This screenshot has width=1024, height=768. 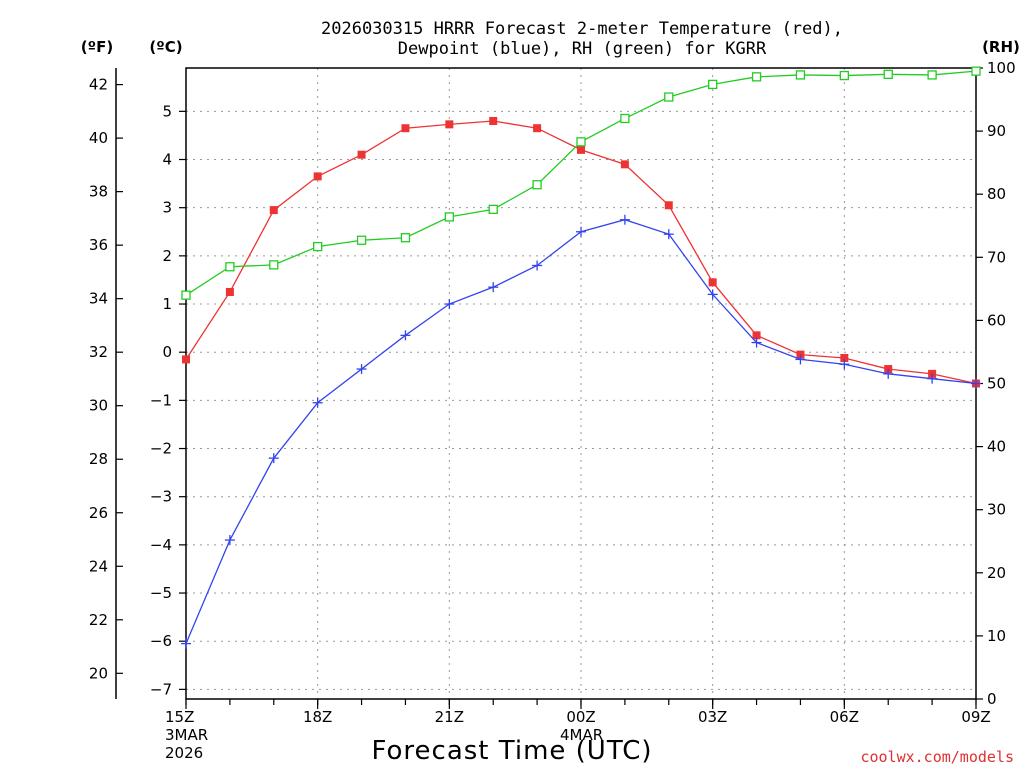 What do you see at coordinates (98, 673) in the screenshot?
I see `fahrenheit-tick-label: 20` at bounding box center [98, 673].